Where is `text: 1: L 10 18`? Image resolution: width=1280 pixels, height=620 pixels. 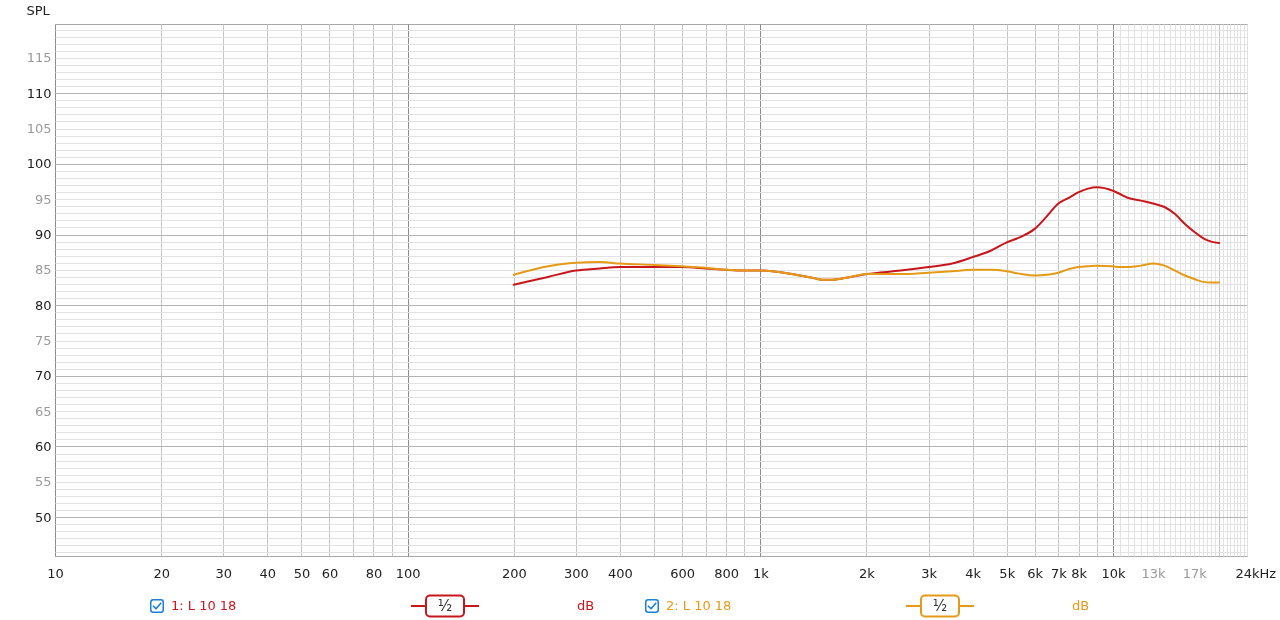 text: 1: L 10 18 is located at coordinates (204, 606).